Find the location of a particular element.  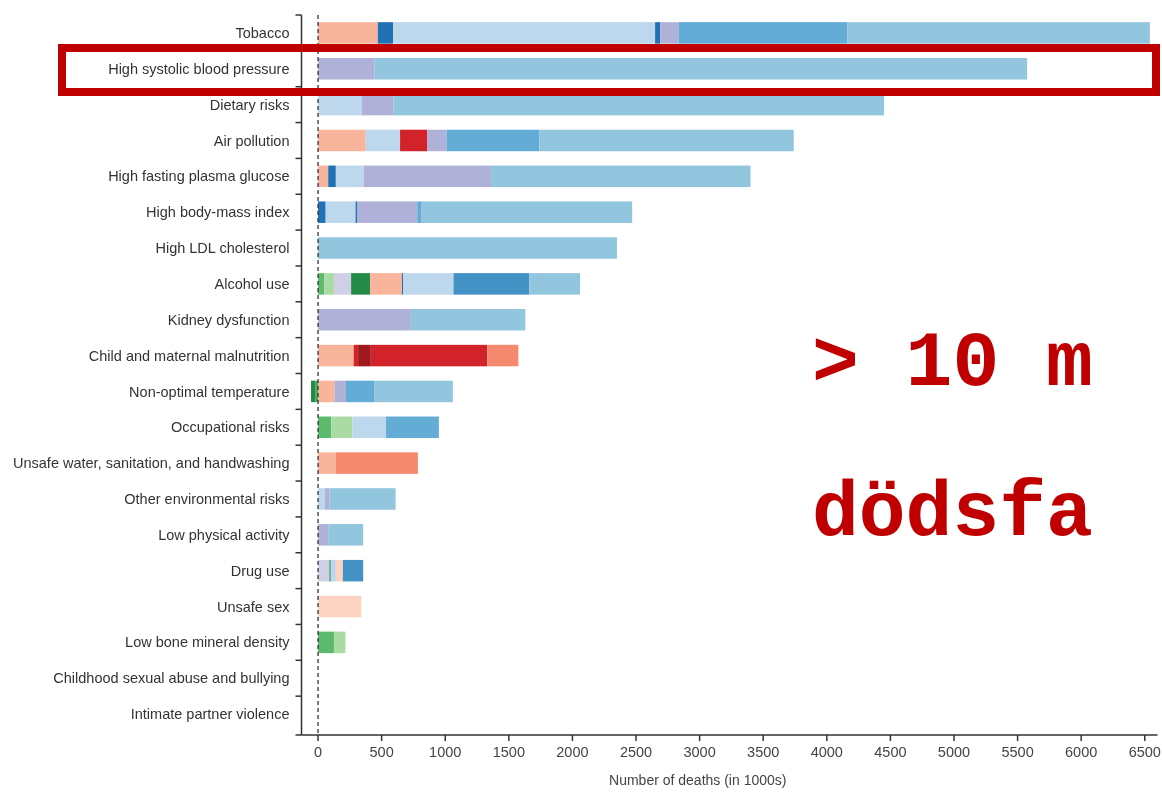

y-tick-label: Drug use is located at coordinates (260, 570).